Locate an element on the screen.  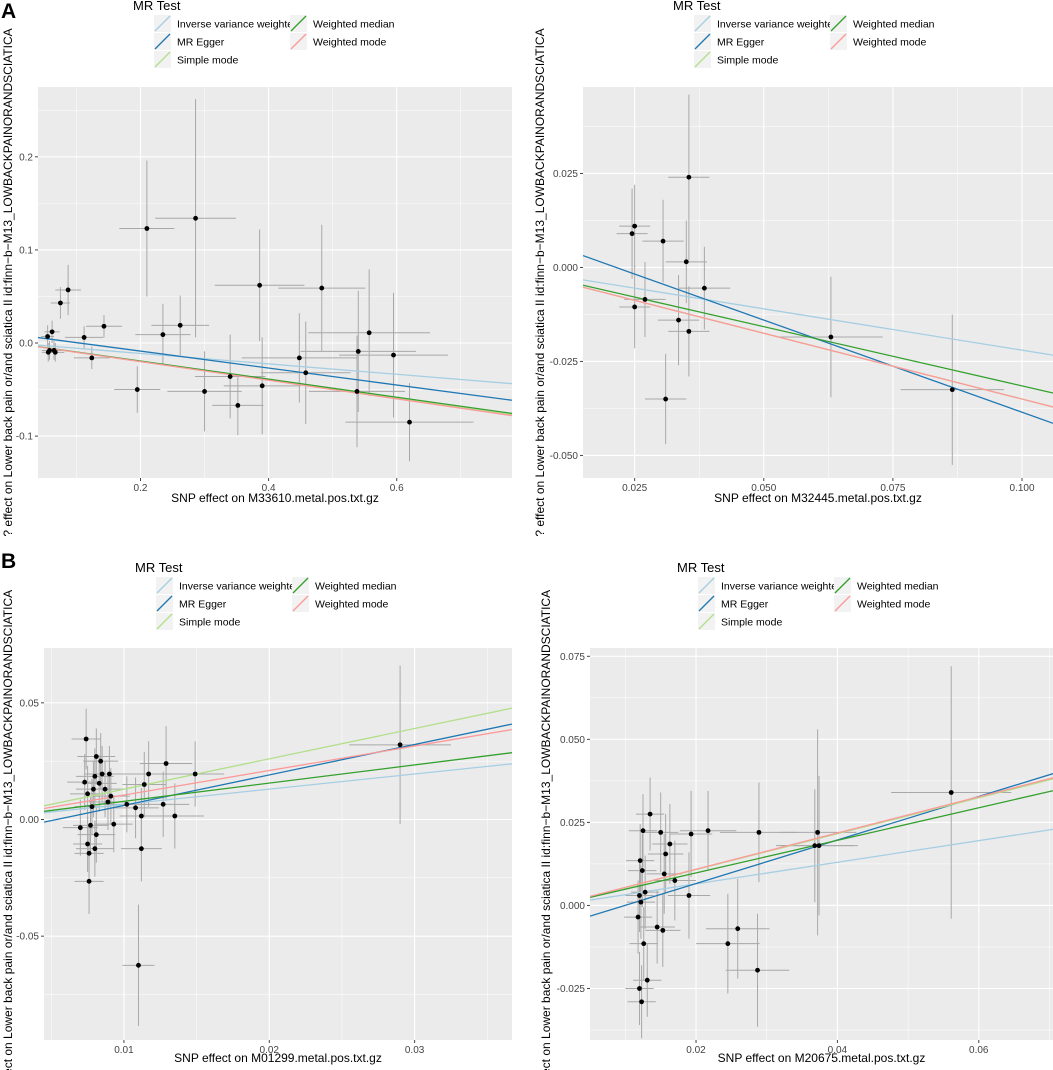
y-tick-label: 0.050 is located at coordinates (572, 740).